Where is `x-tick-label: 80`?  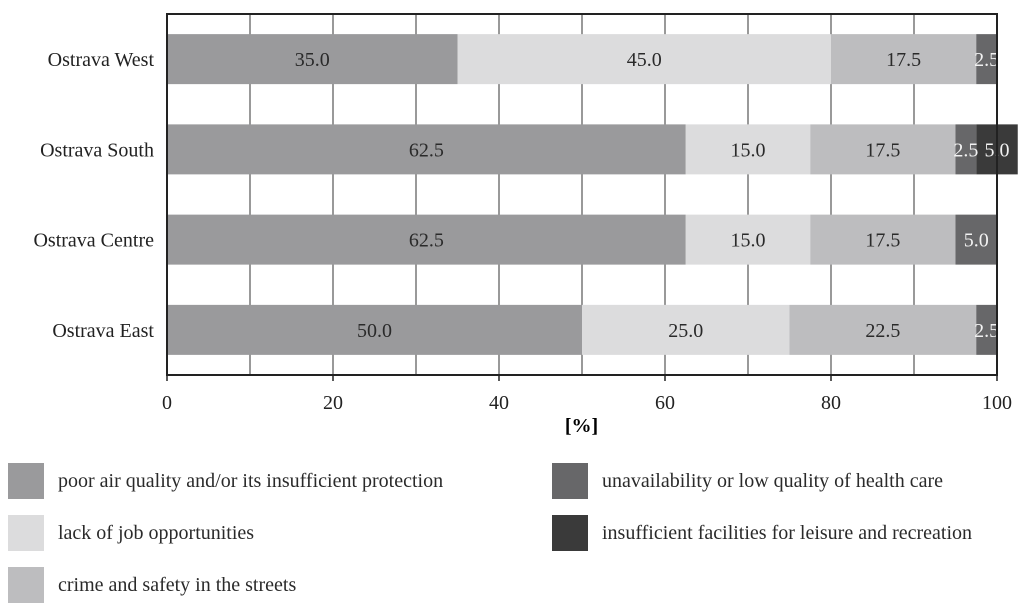 x-tick-label: 80 is located at coordinates (831, 403).